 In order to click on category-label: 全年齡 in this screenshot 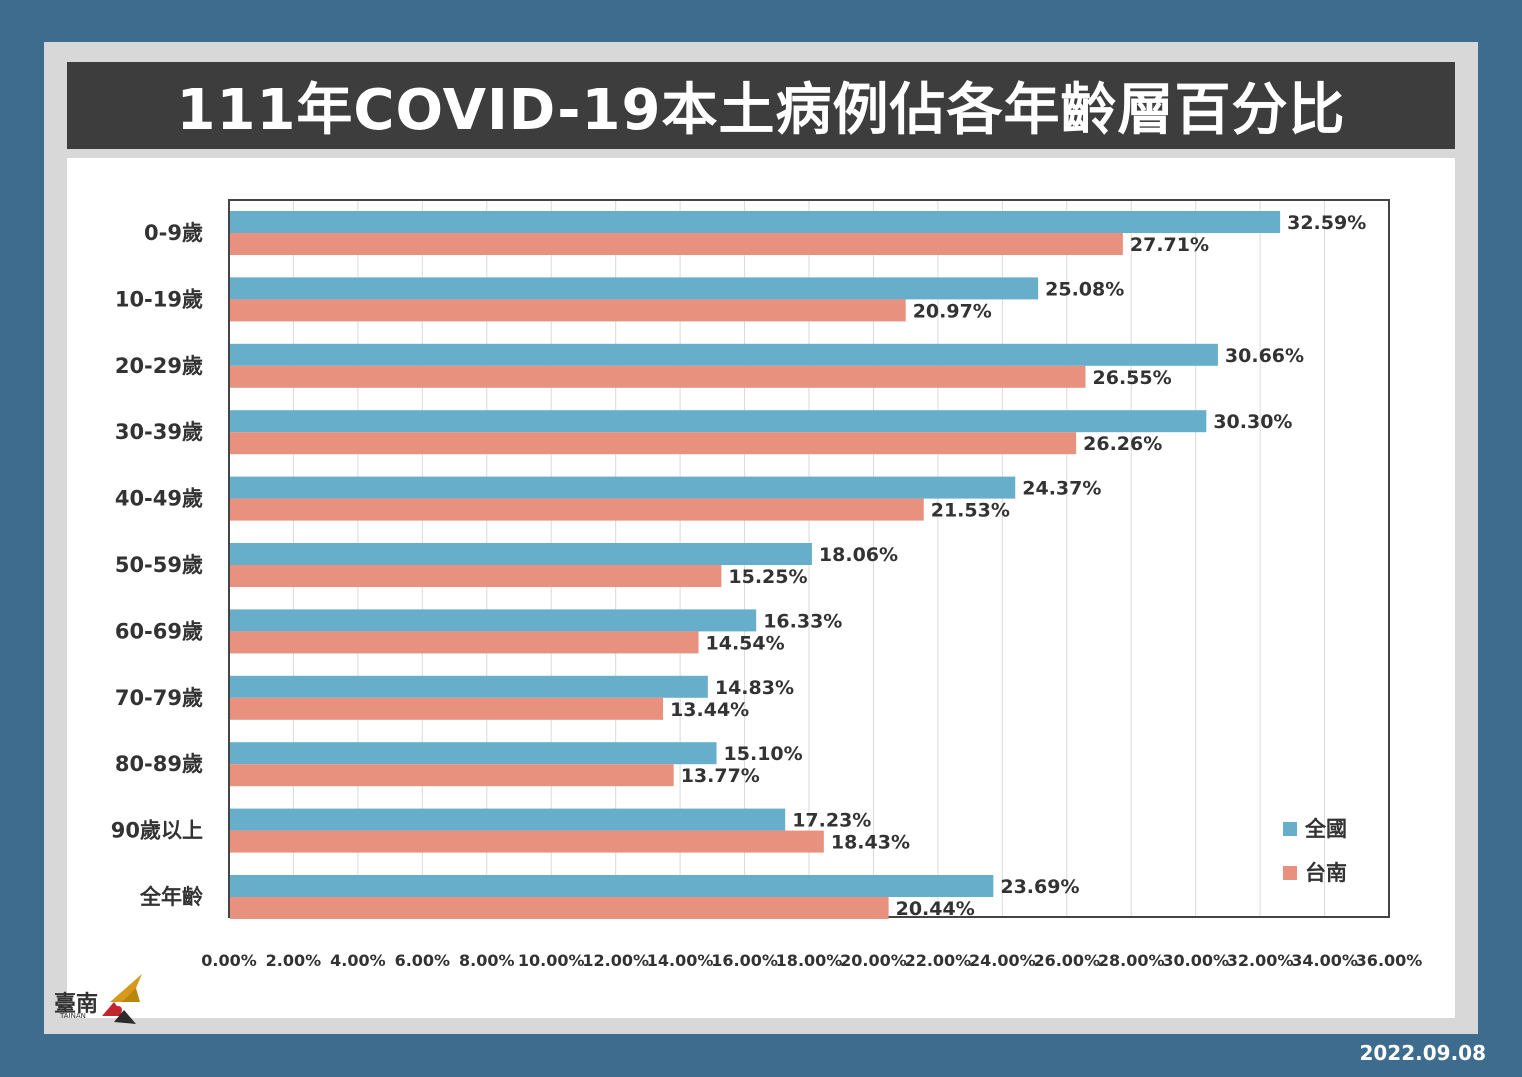, I will do `click(171, 897)`.